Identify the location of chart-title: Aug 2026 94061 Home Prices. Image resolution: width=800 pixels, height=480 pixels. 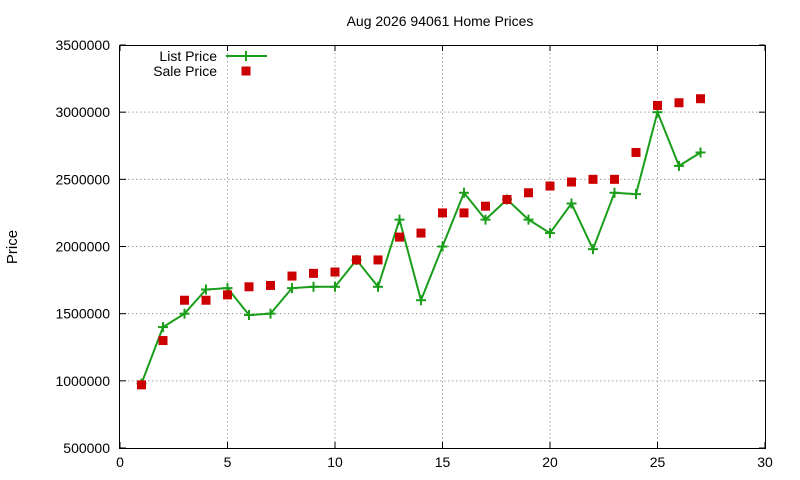
(440, 21).